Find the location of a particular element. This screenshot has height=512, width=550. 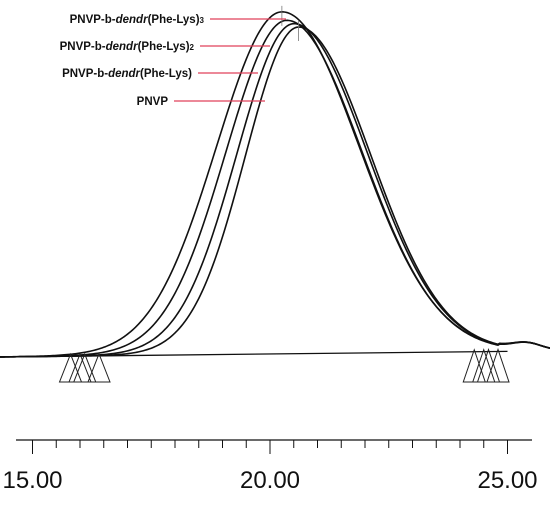

x-axis: 15.00 20.00 25.00 is located at coordinates (270, 466).